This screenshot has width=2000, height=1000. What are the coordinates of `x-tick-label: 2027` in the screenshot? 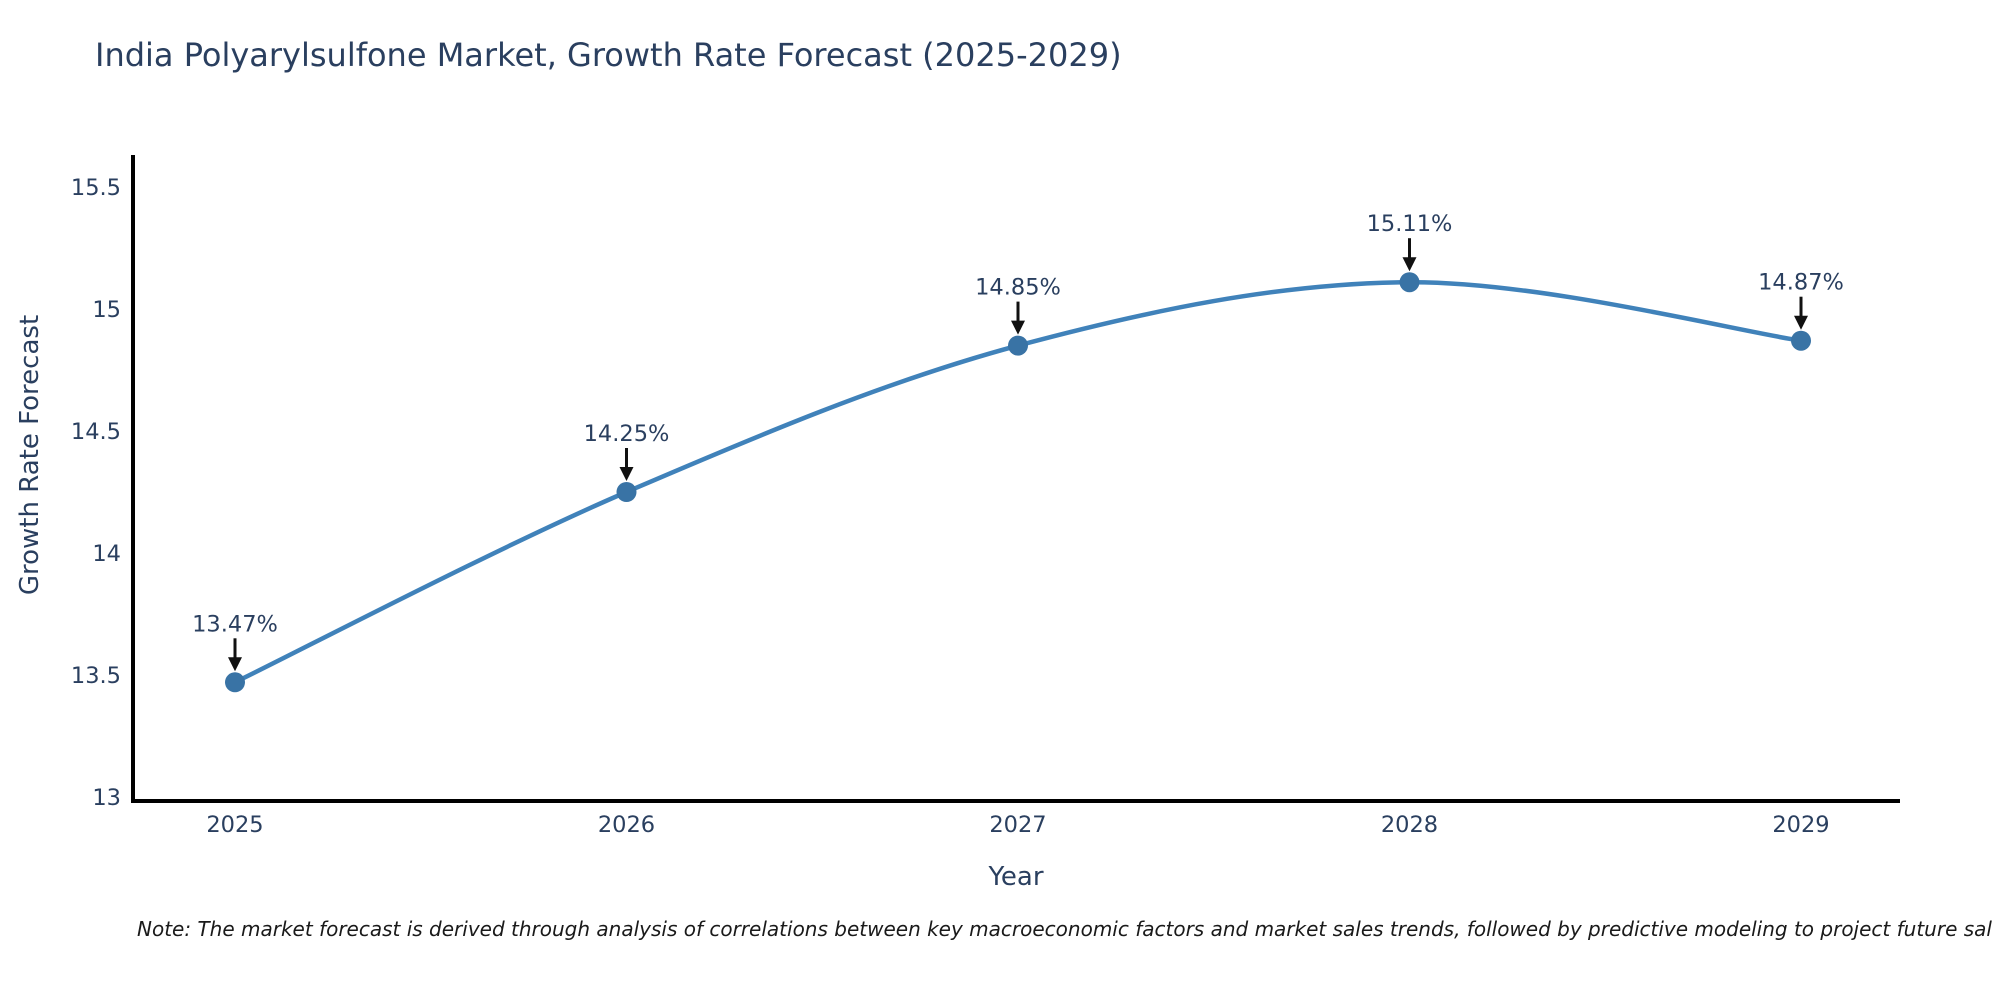 It's located at (1017, 825).